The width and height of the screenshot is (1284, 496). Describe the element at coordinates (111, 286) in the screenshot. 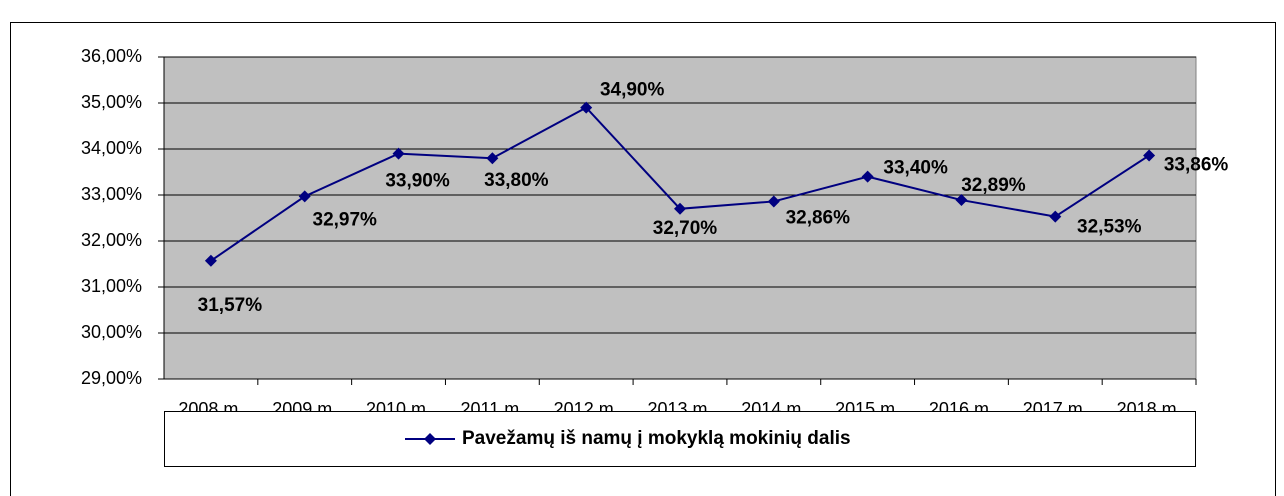

I see `y-tick-label: 31,00%` at that location.